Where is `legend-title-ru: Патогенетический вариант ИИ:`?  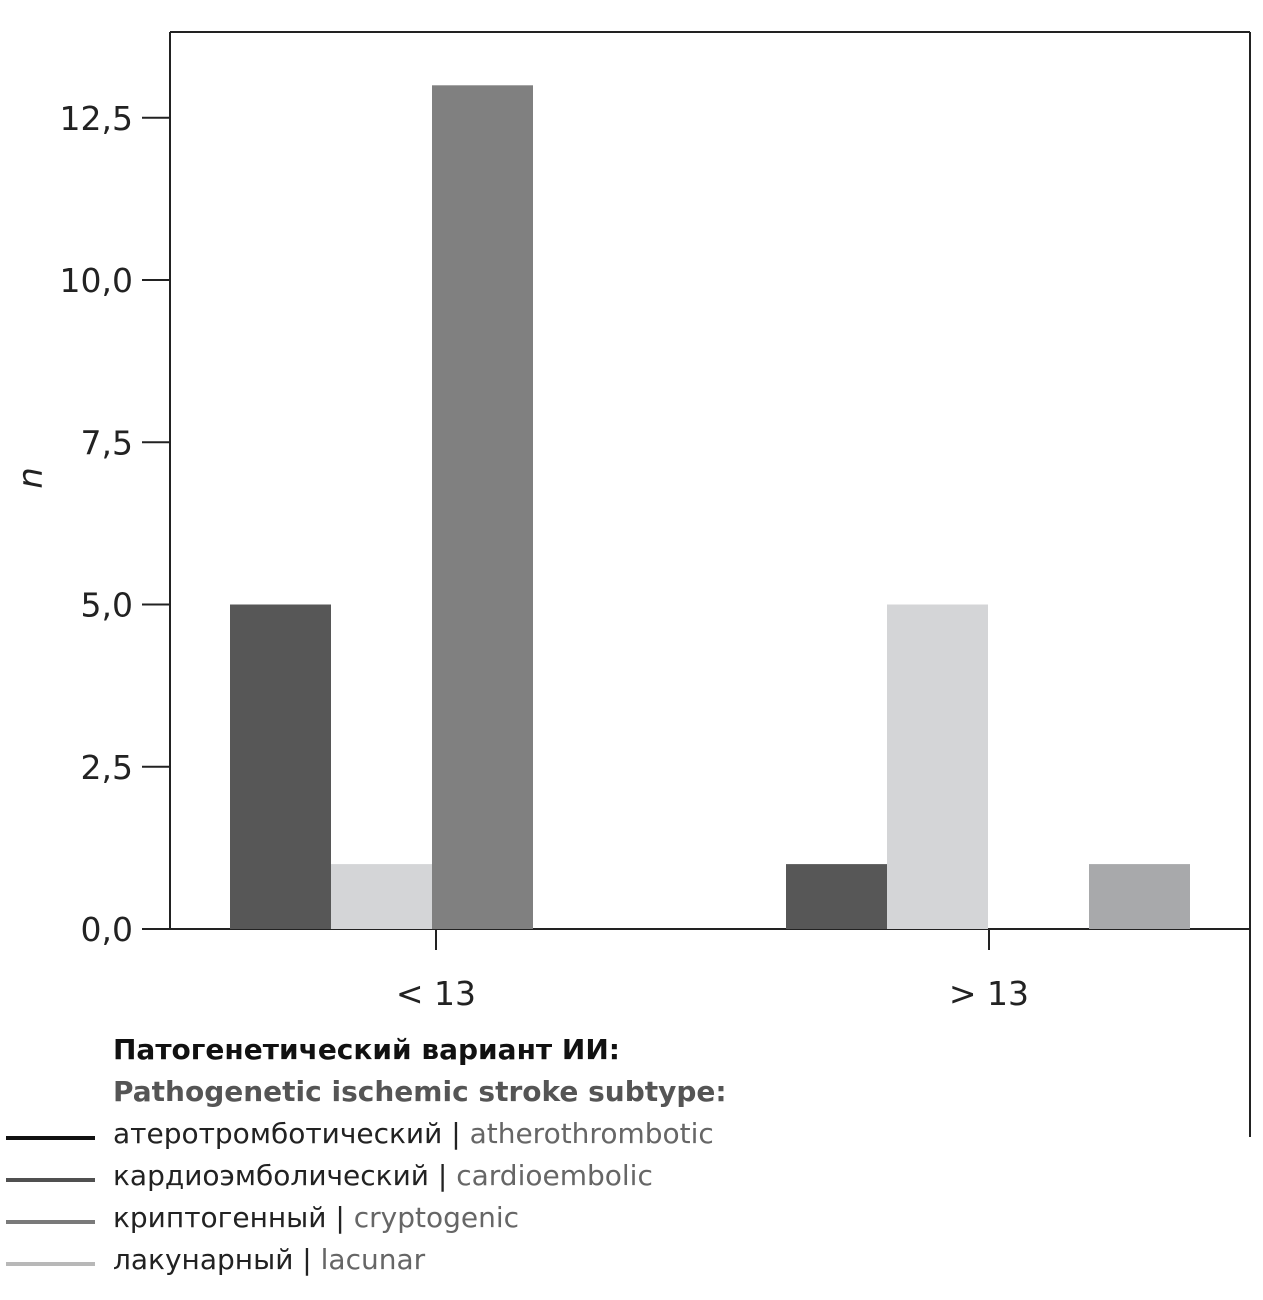 legend-title-ru: Патогенетический вариант ИИ: is located at coordinates (366, 1049).